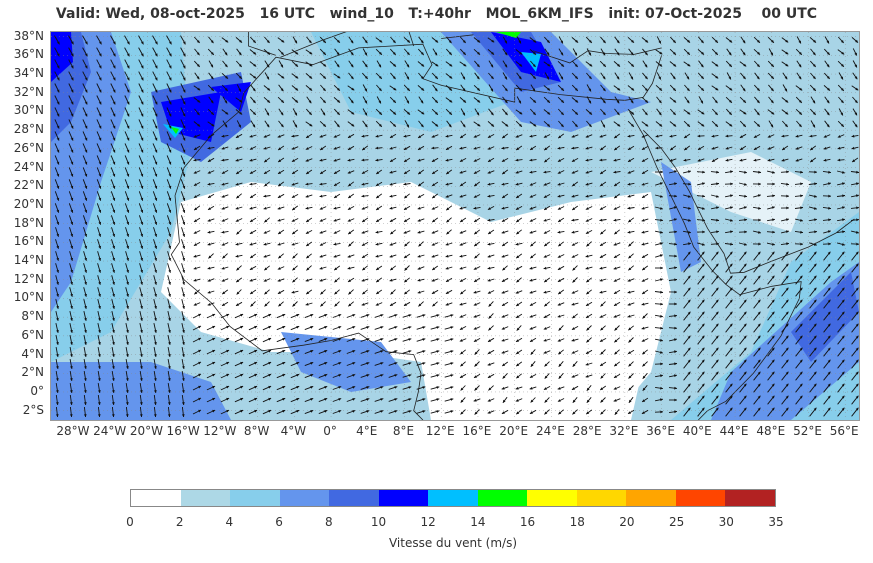 Image resolution: width=873 pixels, height=563 pixels. I want to click on colorbar-tick-label: 6, so click(279, 522).